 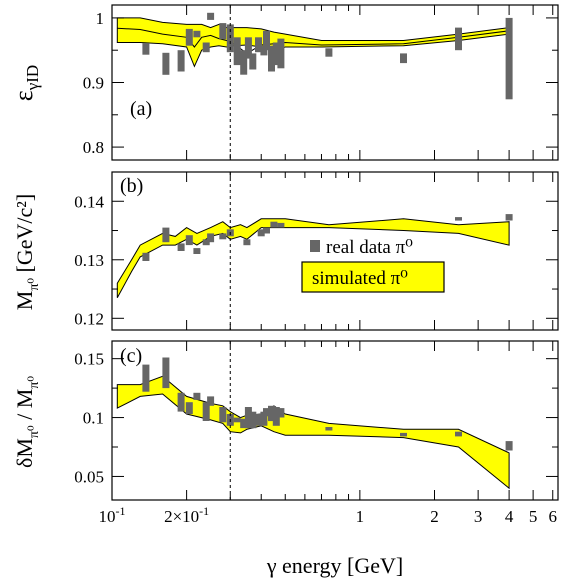 What do you see at coordinates (34, 284) in the screenshot?
I see `y-axis-title-b-sub: π⁰` at bounding box center [34, 284].